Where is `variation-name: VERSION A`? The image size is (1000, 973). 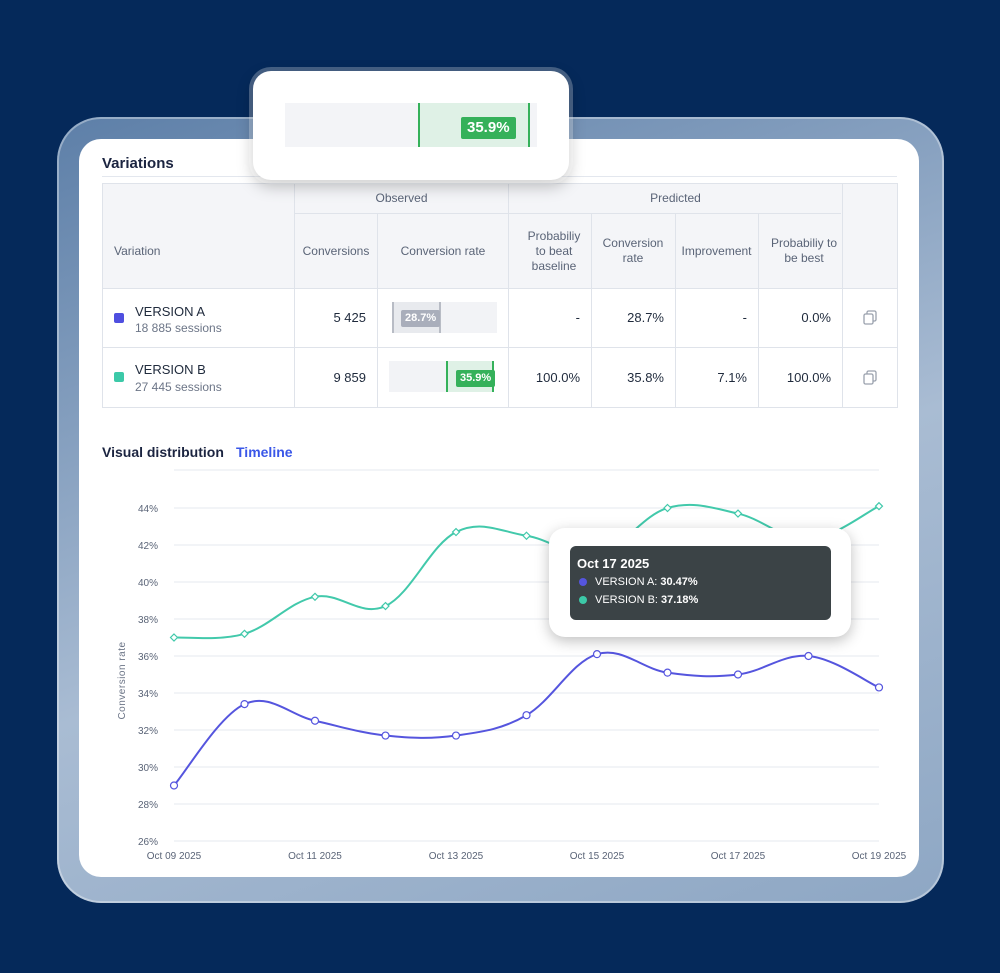
variation-name: VERSION A is located at coordinates (170, 311).